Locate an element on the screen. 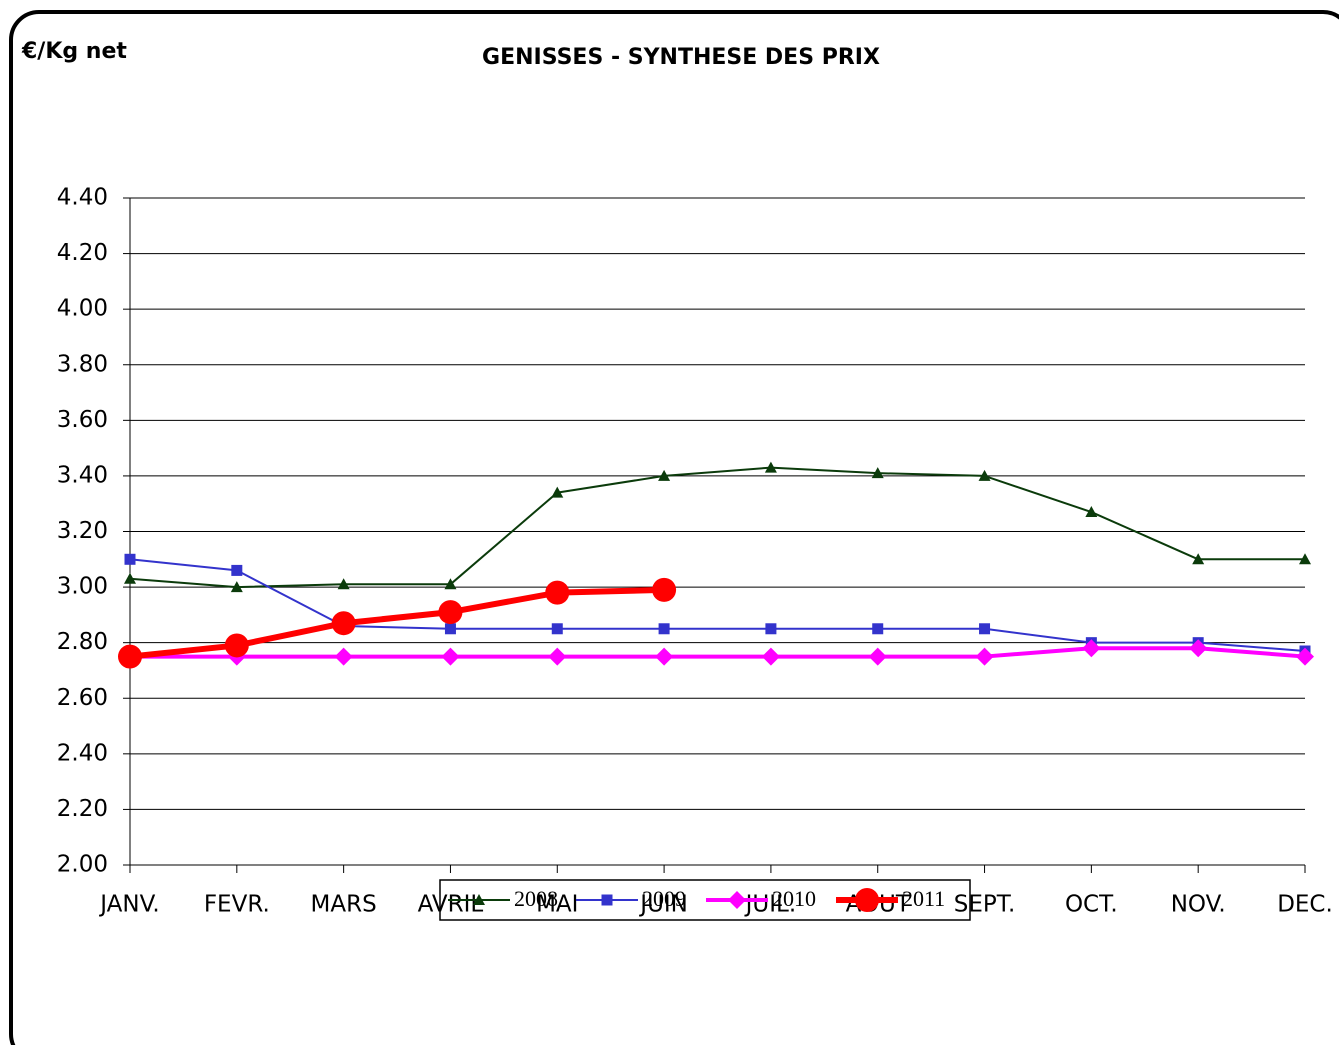 This screenshot has width=1339, height=1045. x-tick-label: JANV. is located at coordinates (128, 905).